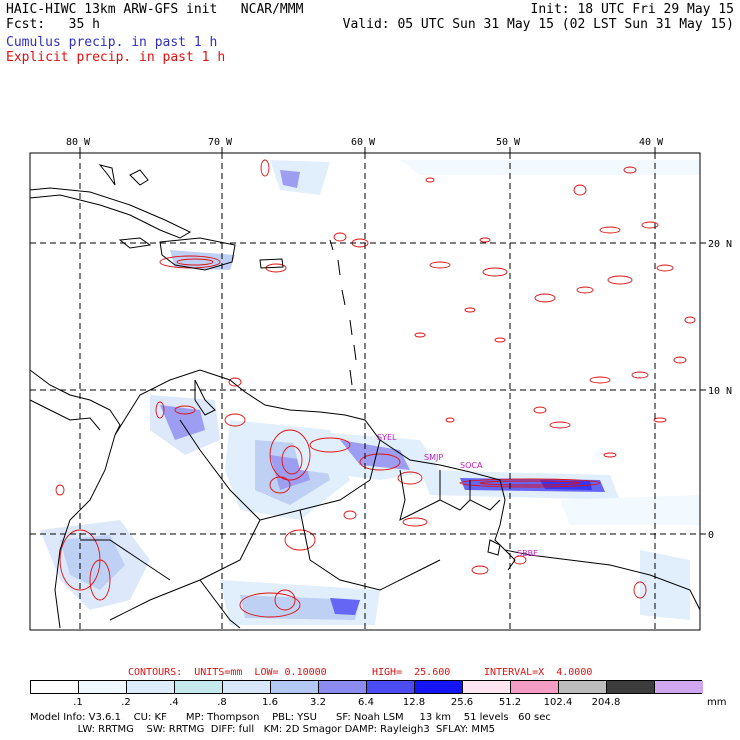  What do you see at coordinates (318, 702) in the screenshot?
I see `colorbar-threshold-label: 3.2` at bounding box center [318, 702].